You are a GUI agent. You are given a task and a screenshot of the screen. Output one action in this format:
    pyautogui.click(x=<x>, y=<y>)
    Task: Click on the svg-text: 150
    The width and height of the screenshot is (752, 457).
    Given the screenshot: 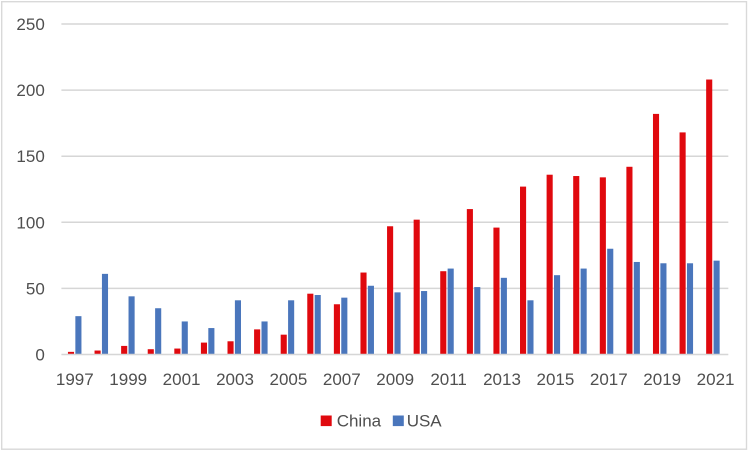 What is the action you would take?
    pyautogui.click(x=30, y=156)
    